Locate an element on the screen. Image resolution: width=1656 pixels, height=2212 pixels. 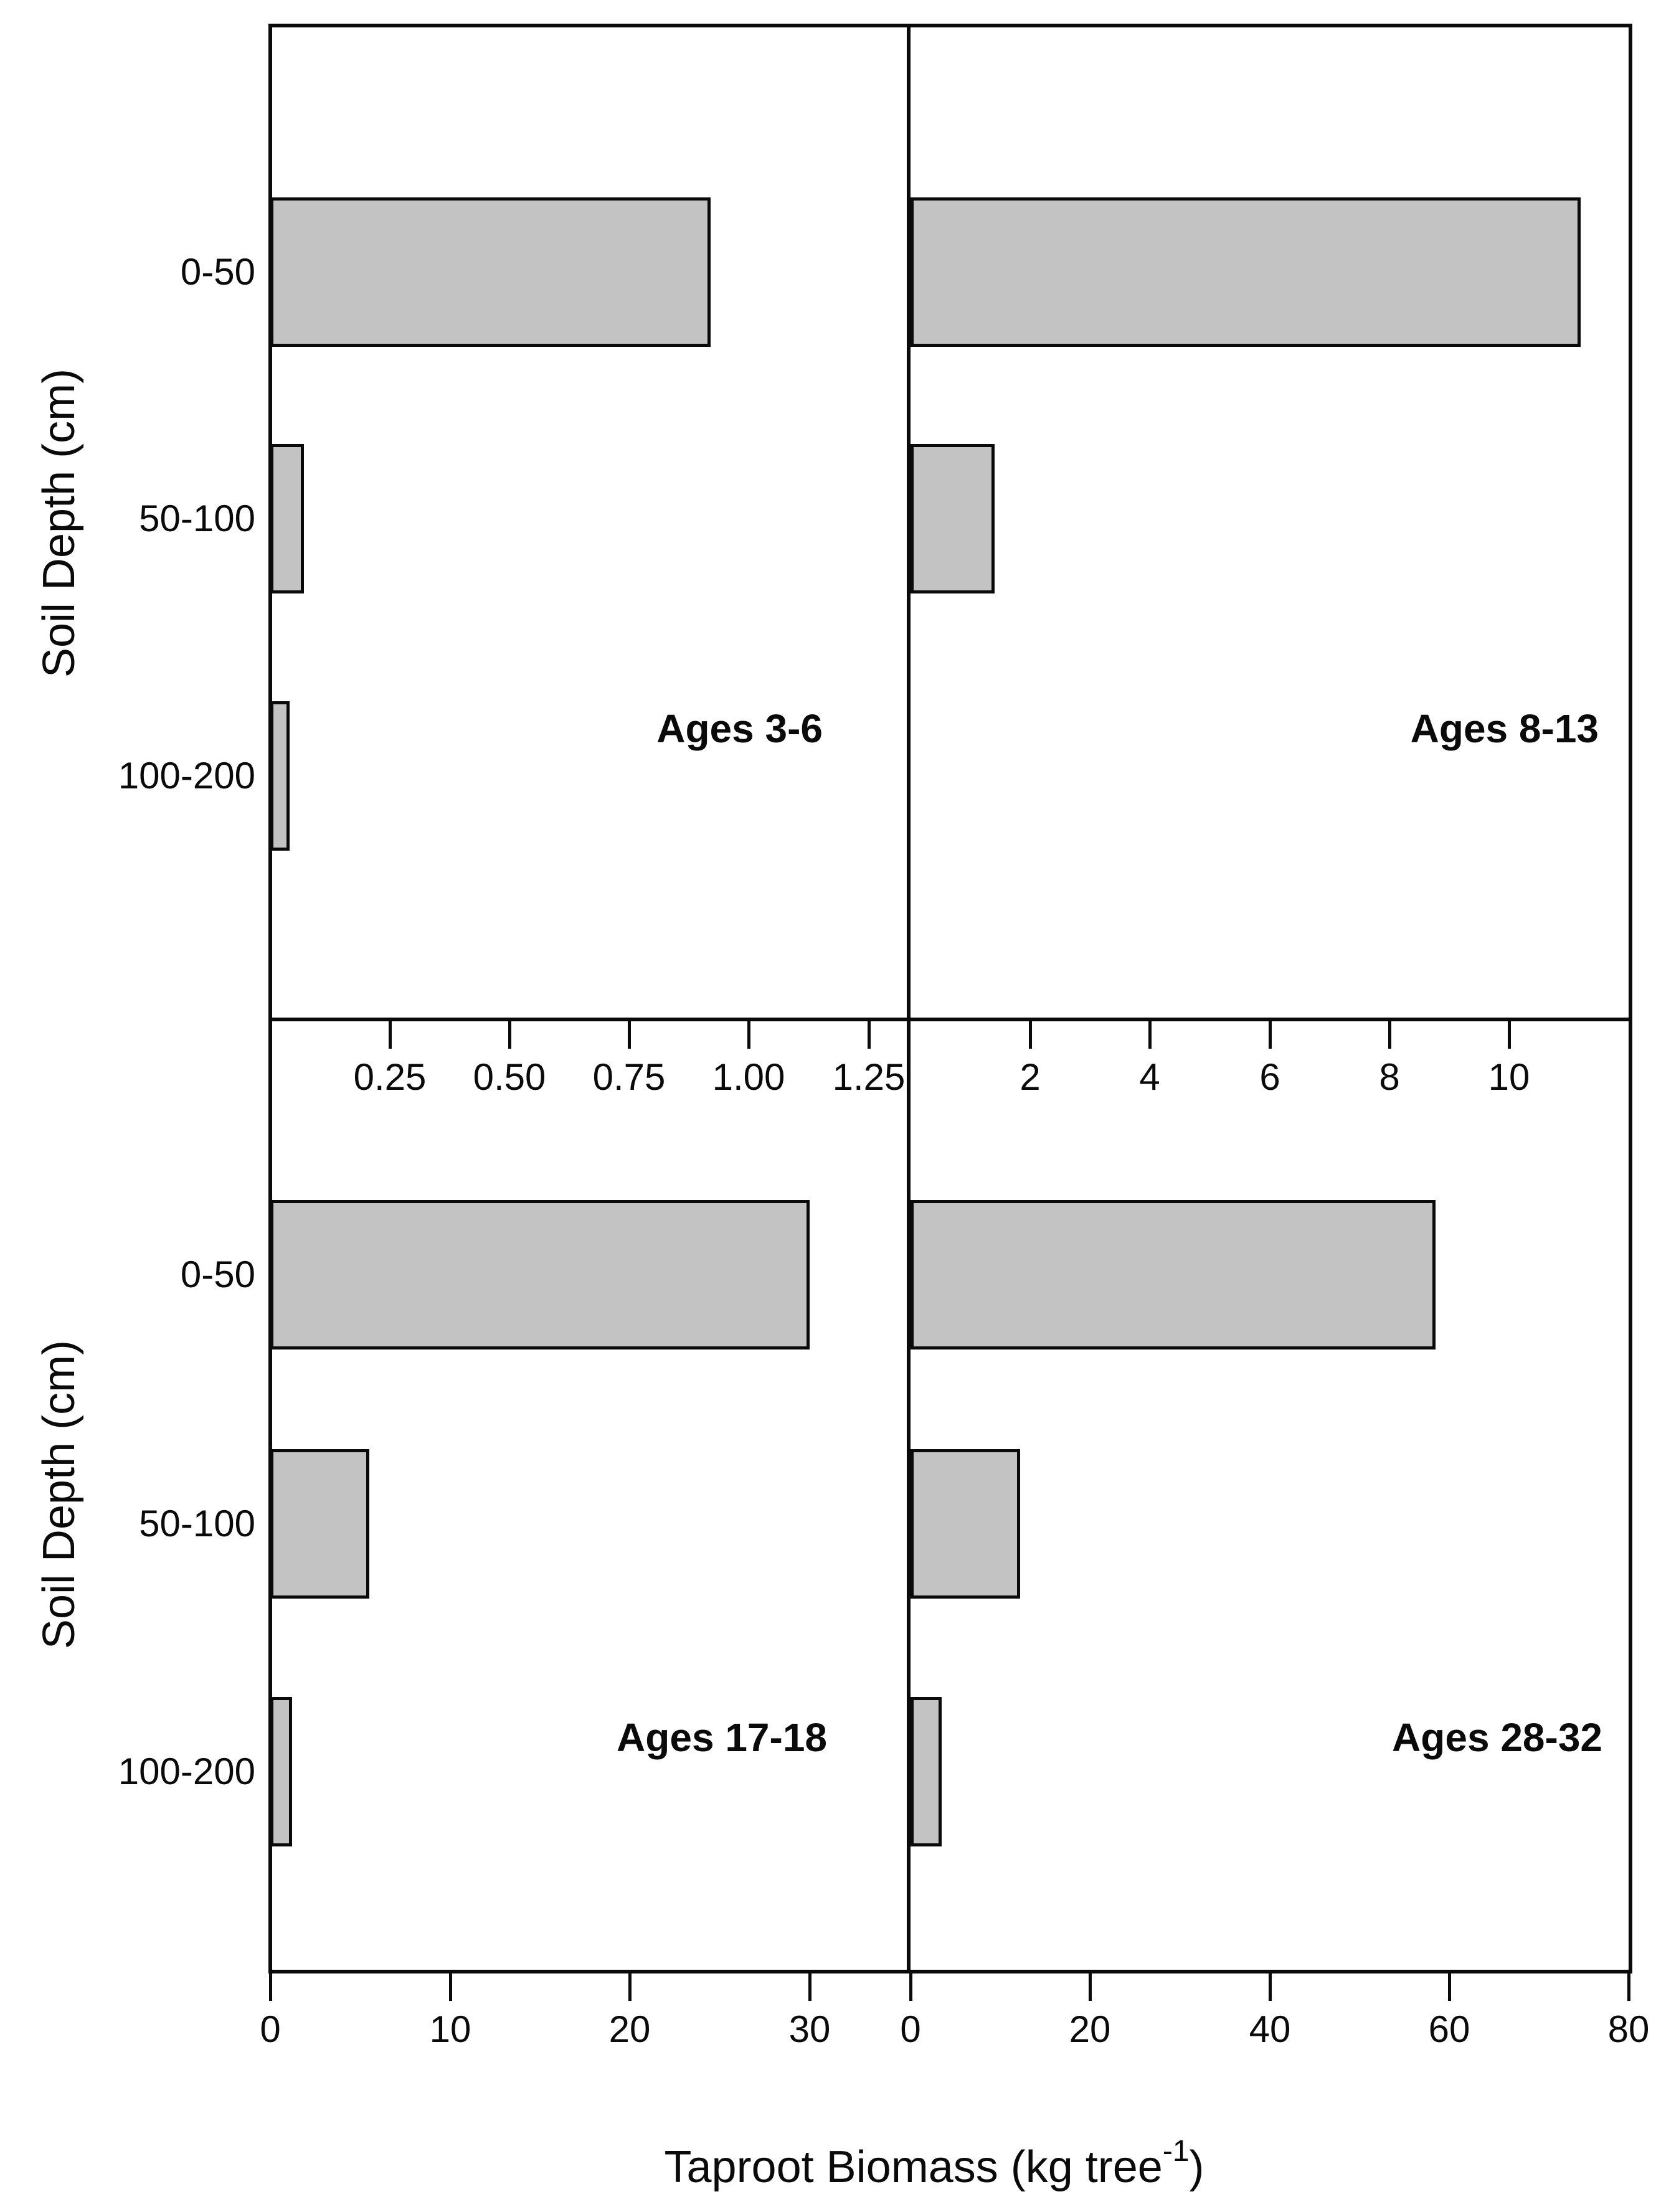
panel-title: Ages 3-6 is located at coordinates (739, 729).